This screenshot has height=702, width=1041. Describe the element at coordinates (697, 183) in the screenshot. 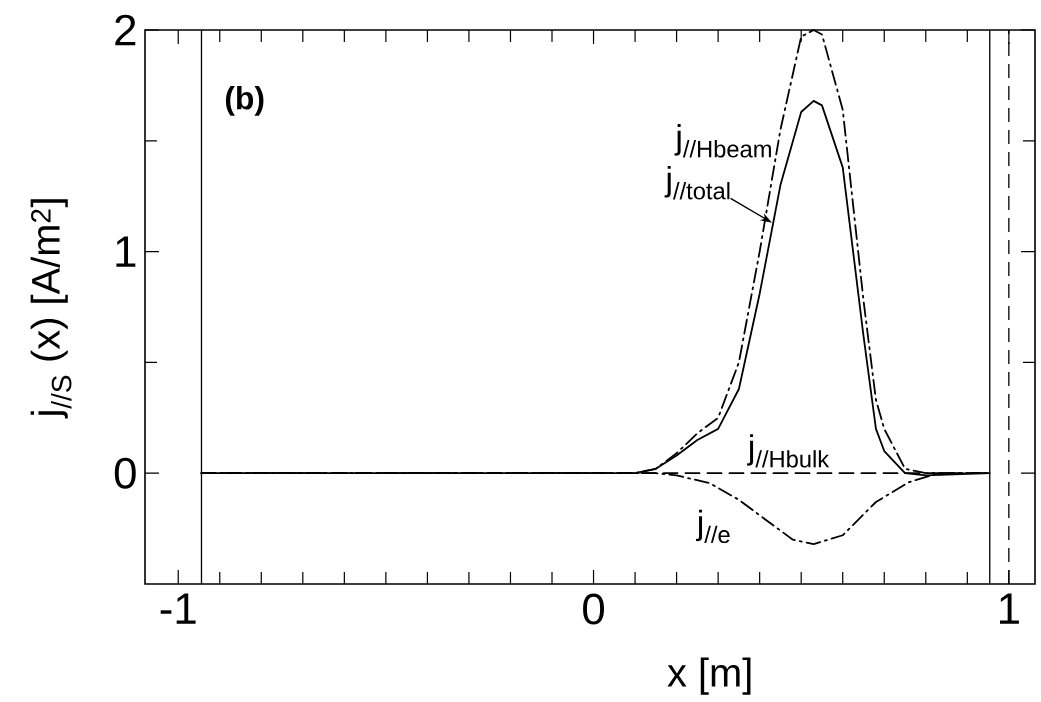

I see `series-label: j$_{//total}$` at that location.